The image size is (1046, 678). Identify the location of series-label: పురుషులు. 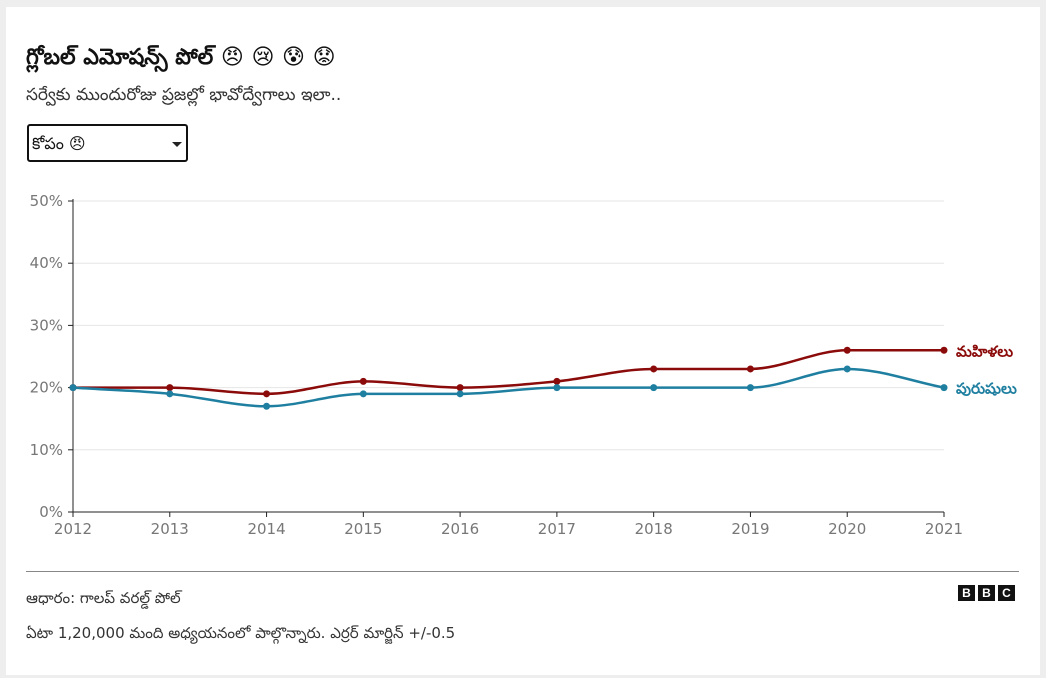
(986, 389).